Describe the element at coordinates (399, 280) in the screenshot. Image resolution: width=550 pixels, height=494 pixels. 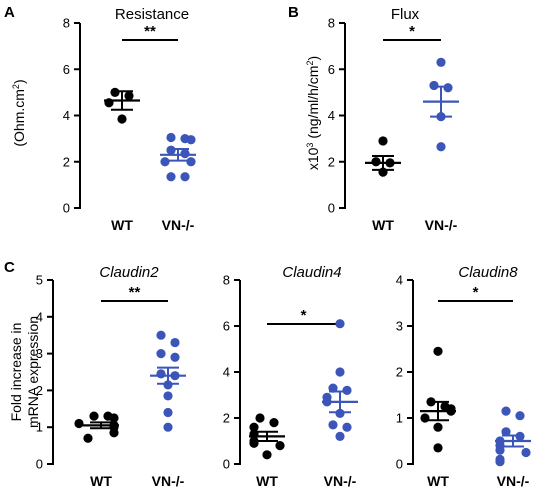
I see `claudin8-y-tick-label: 4` at that location.